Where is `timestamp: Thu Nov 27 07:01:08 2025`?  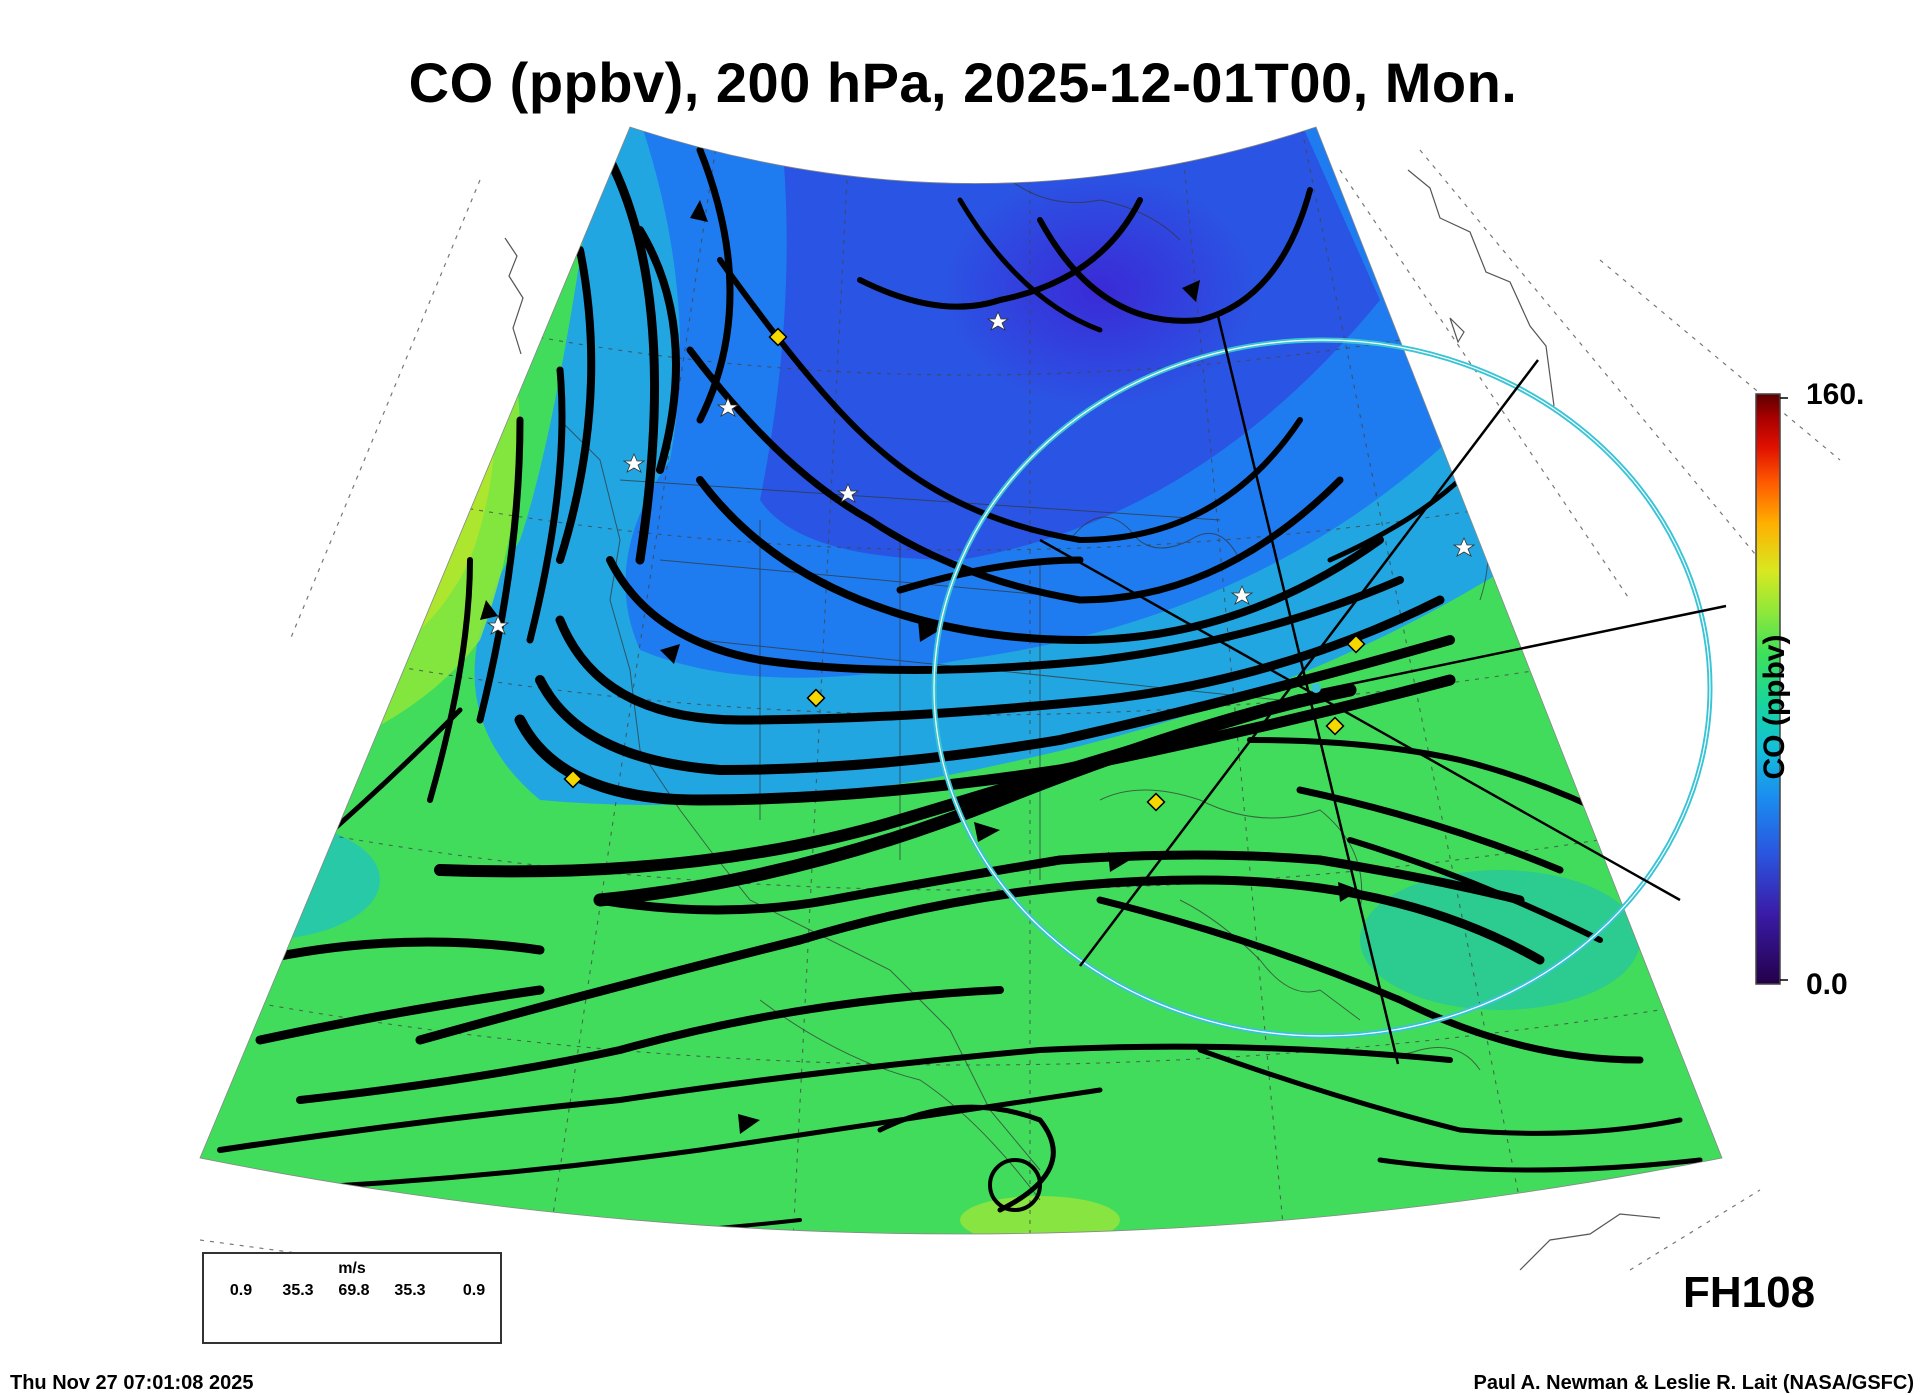
timestamp: Thu Nov 27 07:01:08 2025 is located at coordinates (132, 1383).